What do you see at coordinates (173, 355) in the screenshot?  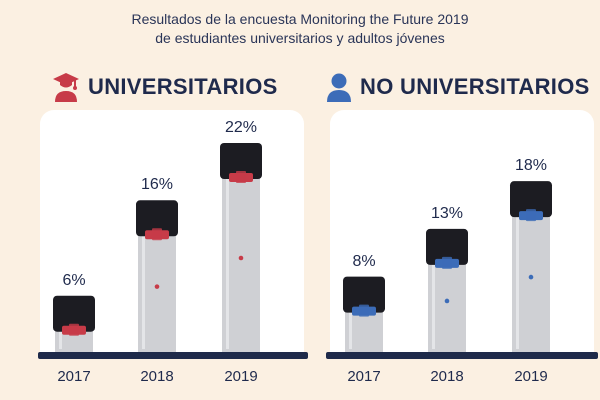 I see `baseline-universitarios` at bounding box center [173, 355].